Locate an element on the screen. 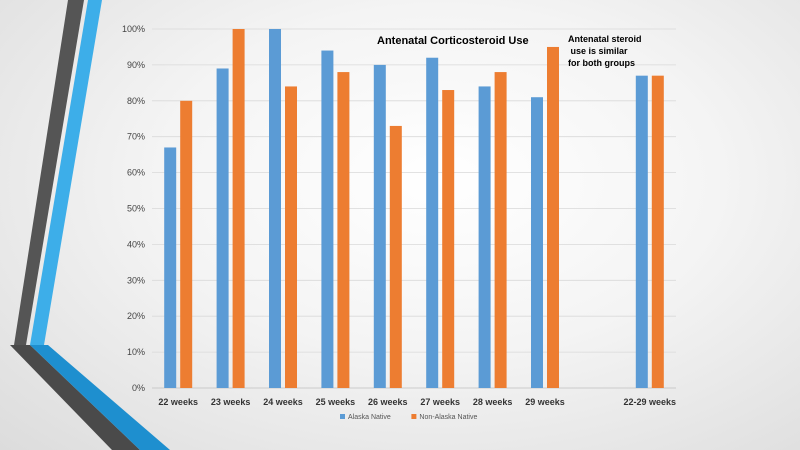 The image size is (800, 450). dark-gray-lower-stripe is located at coordinates (75, 397).